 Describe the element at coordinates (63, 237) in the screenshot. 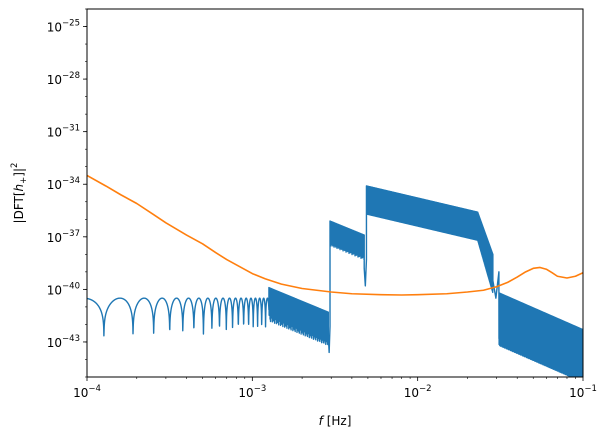

I see `y-tick-label: 10−37` at that location.